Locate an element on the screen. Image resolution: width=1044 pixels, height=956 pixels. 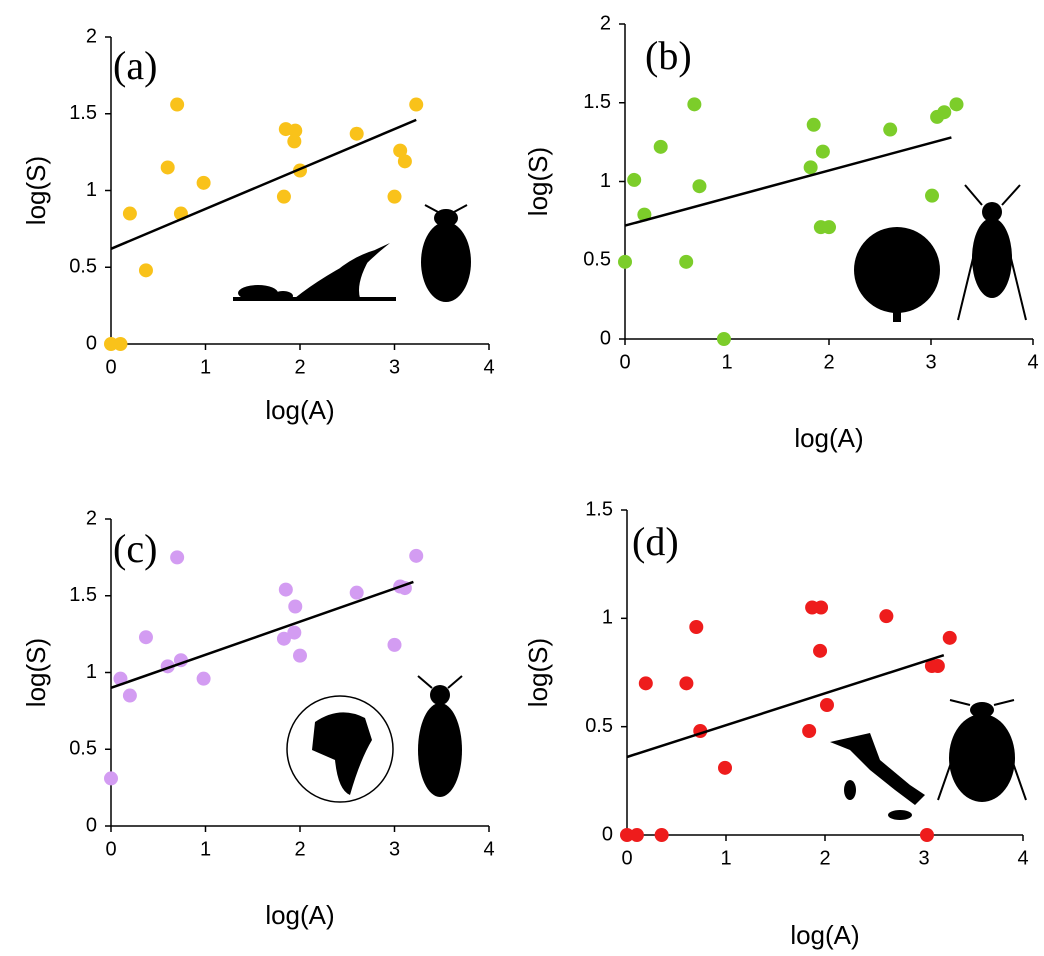
panel-label: (b) is located at coordinates (668, 55).